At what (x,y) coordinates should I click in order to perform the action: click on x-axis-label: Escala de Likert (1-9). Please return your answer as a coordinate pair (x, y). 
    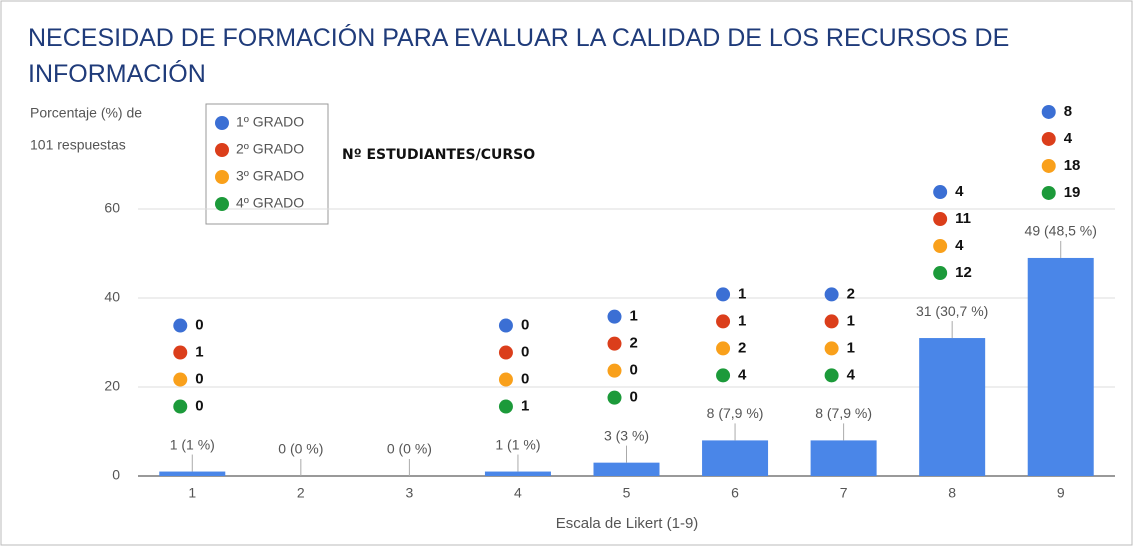
    Looking at the image, I should click on (627, 523).